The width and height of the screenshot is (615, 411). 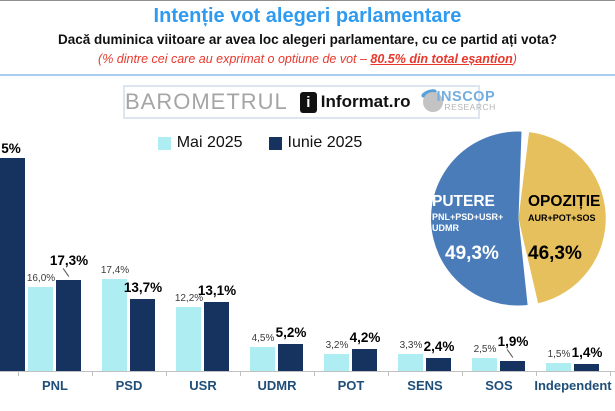 What do you see at coordinates (587, 352) in the screenshot?
I see `bar-label-iunie-Independent: 1,4%` at bounding box center [587, 352].